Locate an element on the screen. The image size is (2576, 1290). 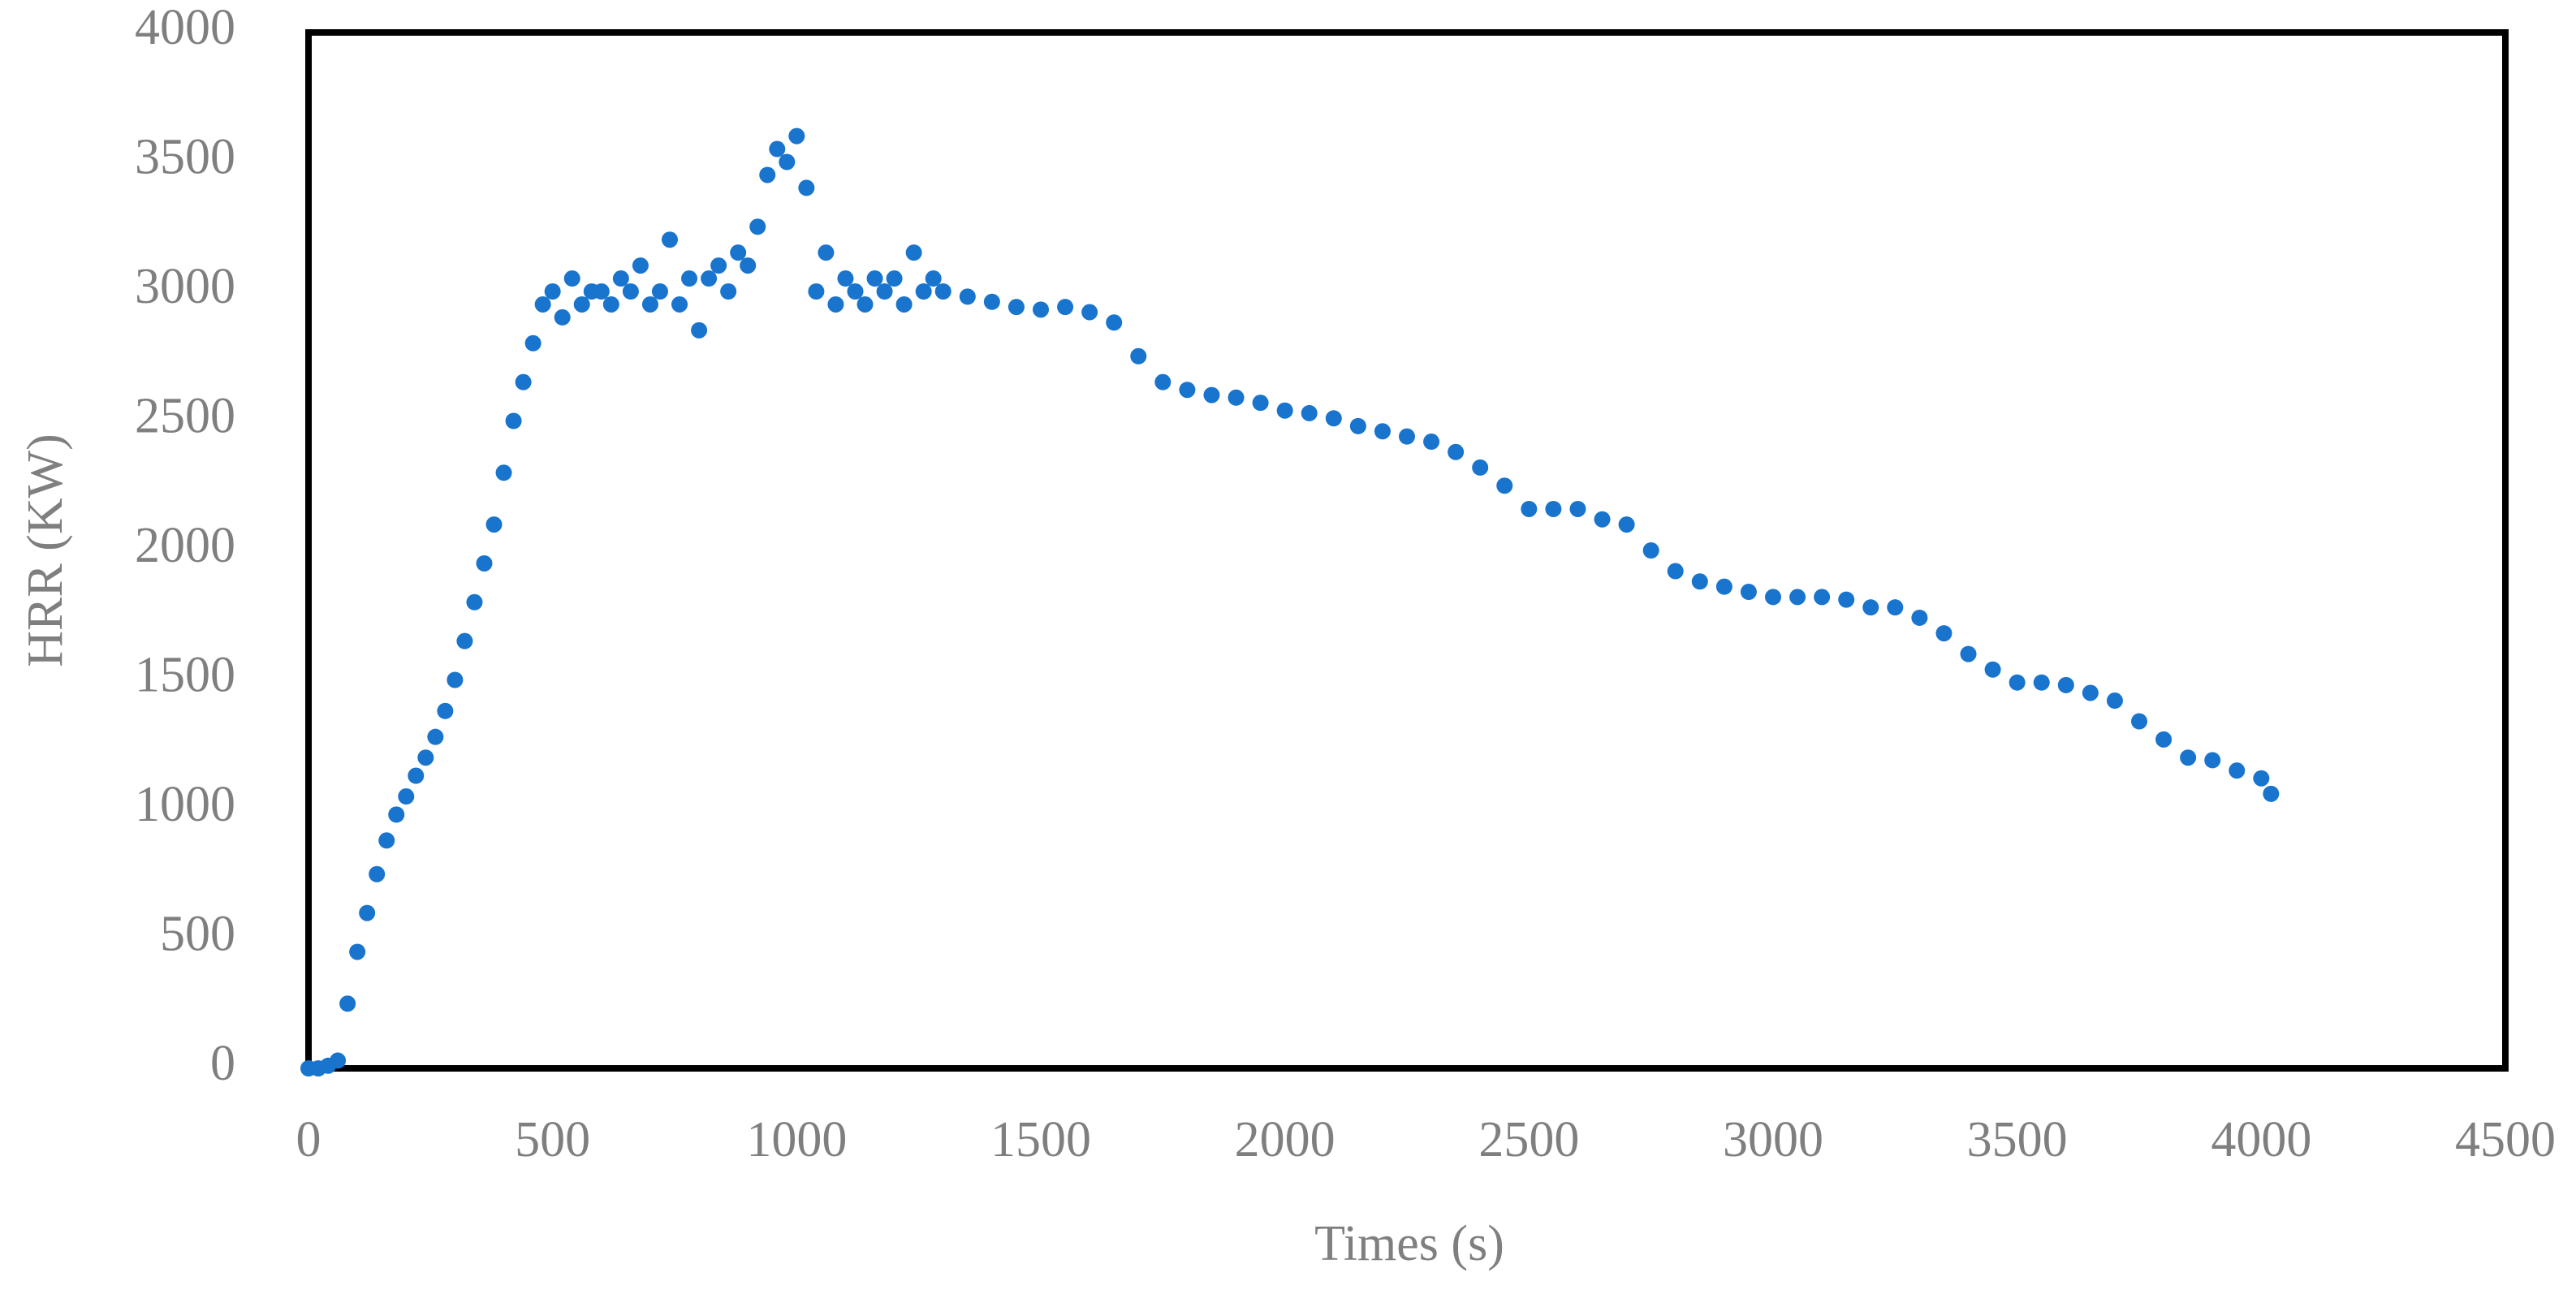
y-tick-label: 1500 is located at coordinates (185, 676).